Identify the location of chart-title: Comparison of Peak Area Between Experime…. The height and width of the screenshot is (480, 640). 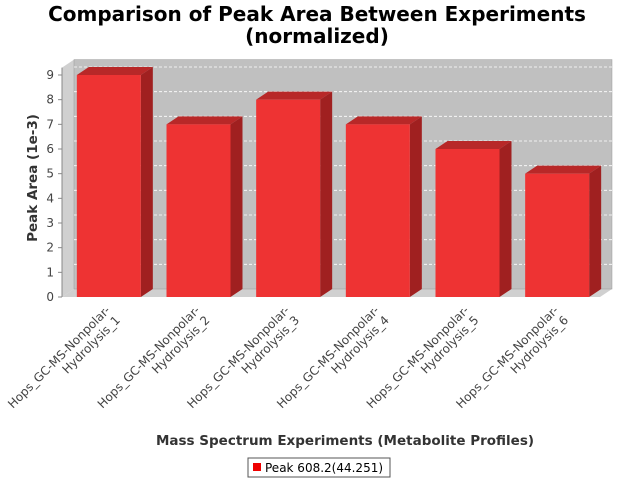
(317, 14).